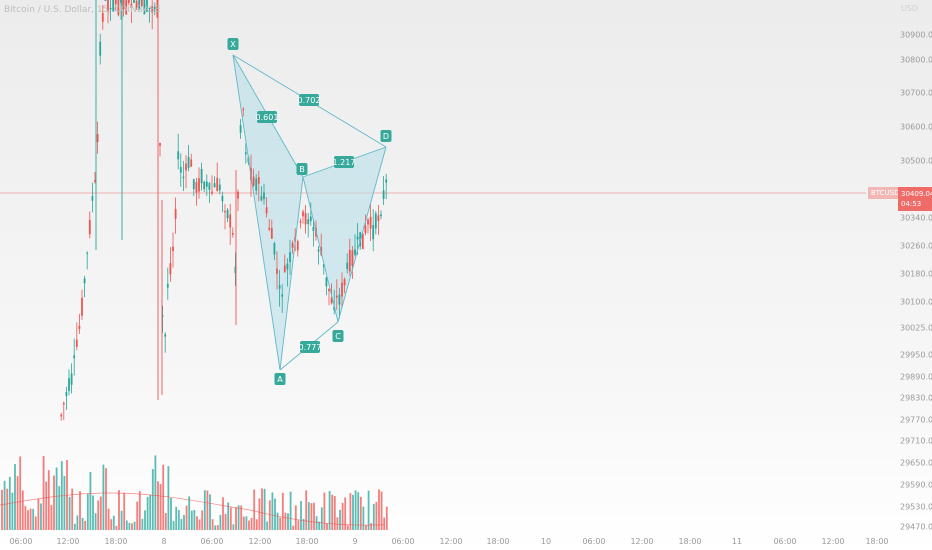 The height and width of the screenshot is (550, 932). I want to click on pattern-ratio-xb: 0.601, so click(267, 117).